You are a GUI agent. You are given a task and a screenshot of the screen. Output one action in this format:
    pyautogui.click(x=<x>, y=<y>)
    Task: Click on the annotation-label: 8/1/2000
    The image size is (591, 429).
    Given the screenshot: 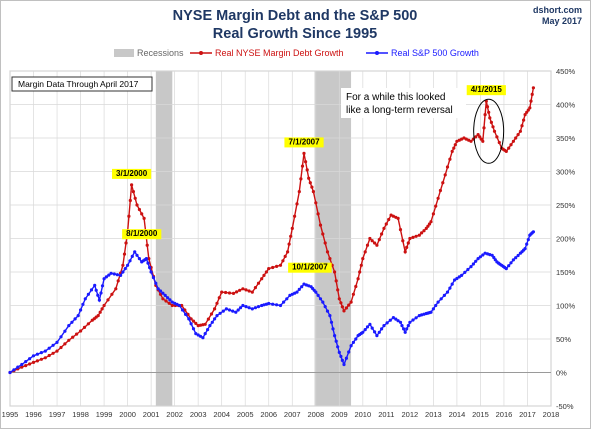 What is the action you would take?
    pyautogui.click(x=142, y=233)
    